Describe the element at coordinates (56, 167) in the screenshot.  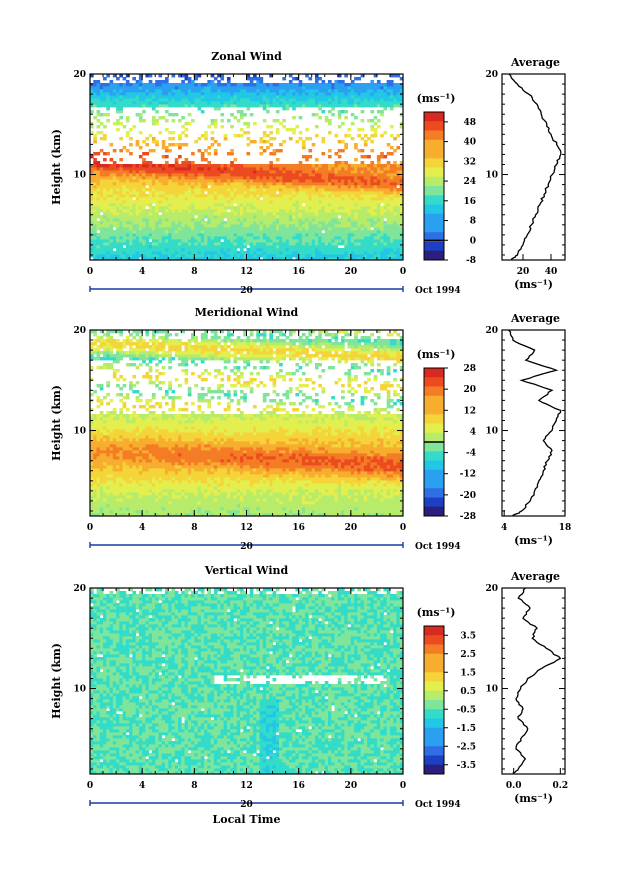
I see `y-axis-label: Height (km)` at that location.